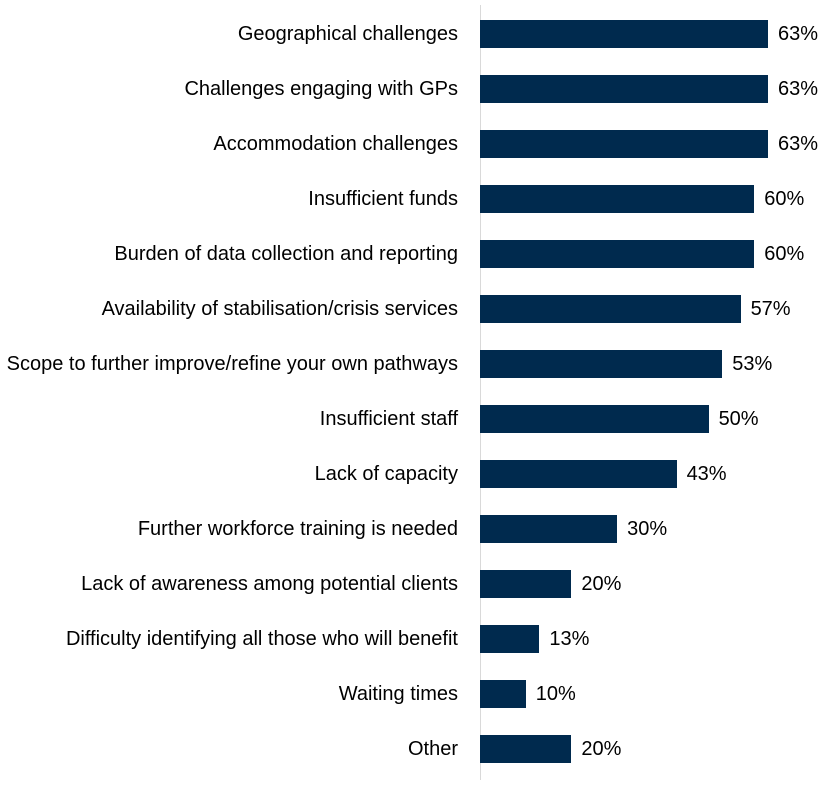  I want to click on category-label: Geographical challenges, so click(347, 34).